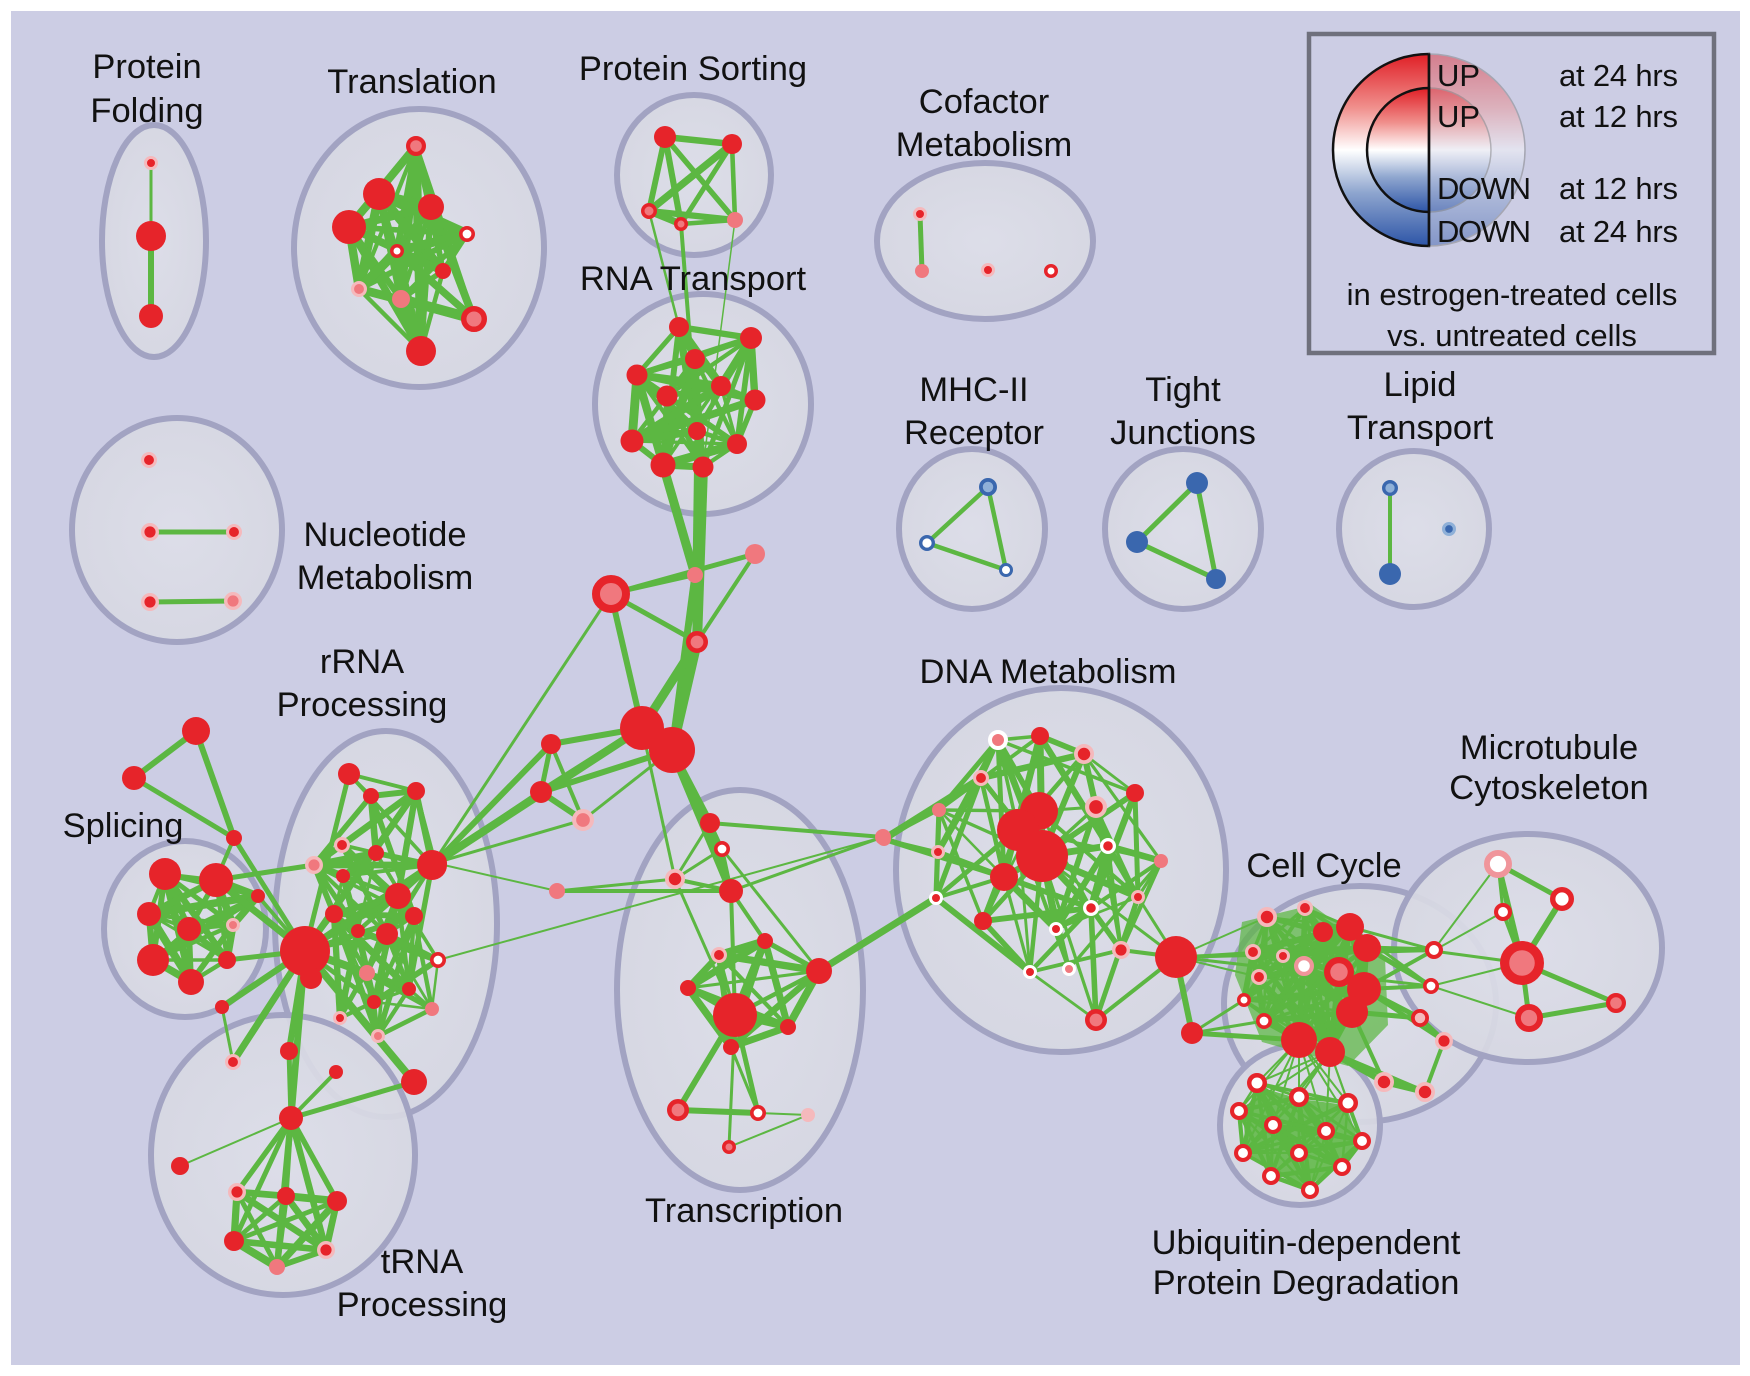 This screenshot has height=1376, width=1750. I want to click on svg-text: MHC-II, so click(973, 390).